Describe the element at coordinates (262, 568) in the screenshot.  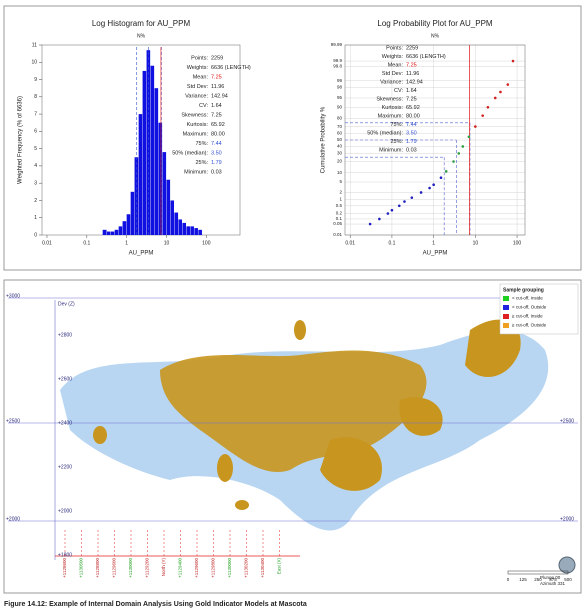
I see `bottom-label: +1130400` at that location.